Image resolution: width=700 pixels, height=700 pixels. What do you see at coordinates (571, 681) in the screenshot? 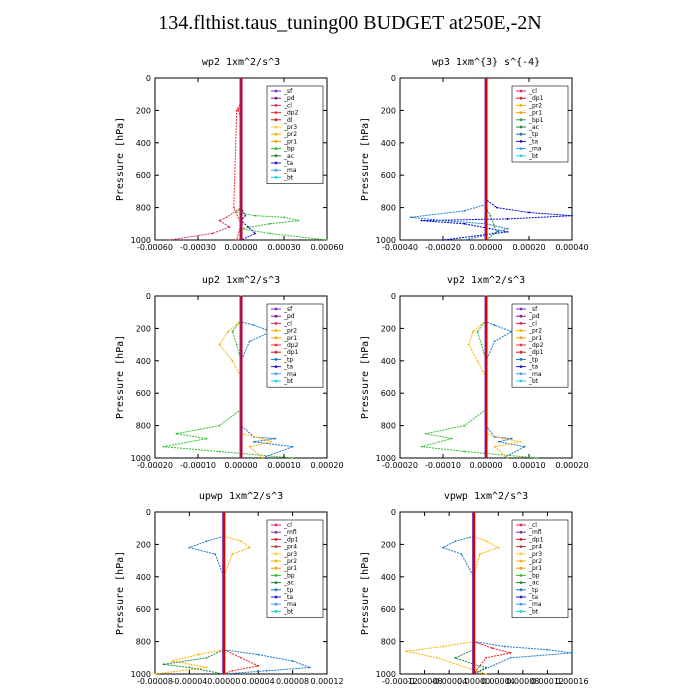
I see `x-tick-label: 0.00016` at bounding box center [571, 681].